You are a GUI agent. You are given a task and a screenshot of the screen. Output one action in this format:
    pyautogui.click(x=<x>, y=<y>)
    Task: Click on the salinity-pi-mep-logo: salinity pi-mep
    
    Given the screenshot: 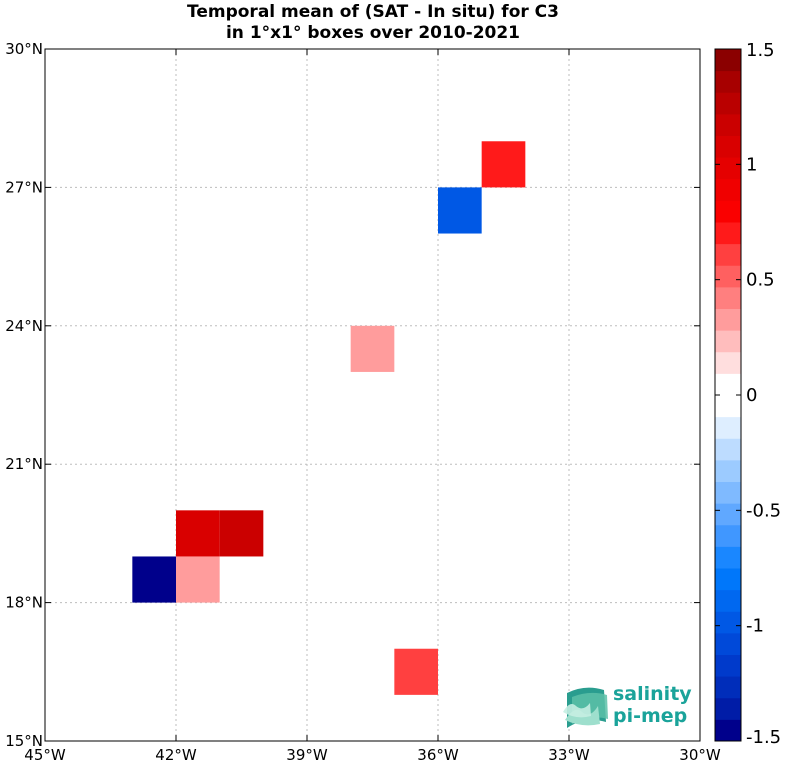 What is the action you would take?
    pyautogui.click(x=627, y=705)
    